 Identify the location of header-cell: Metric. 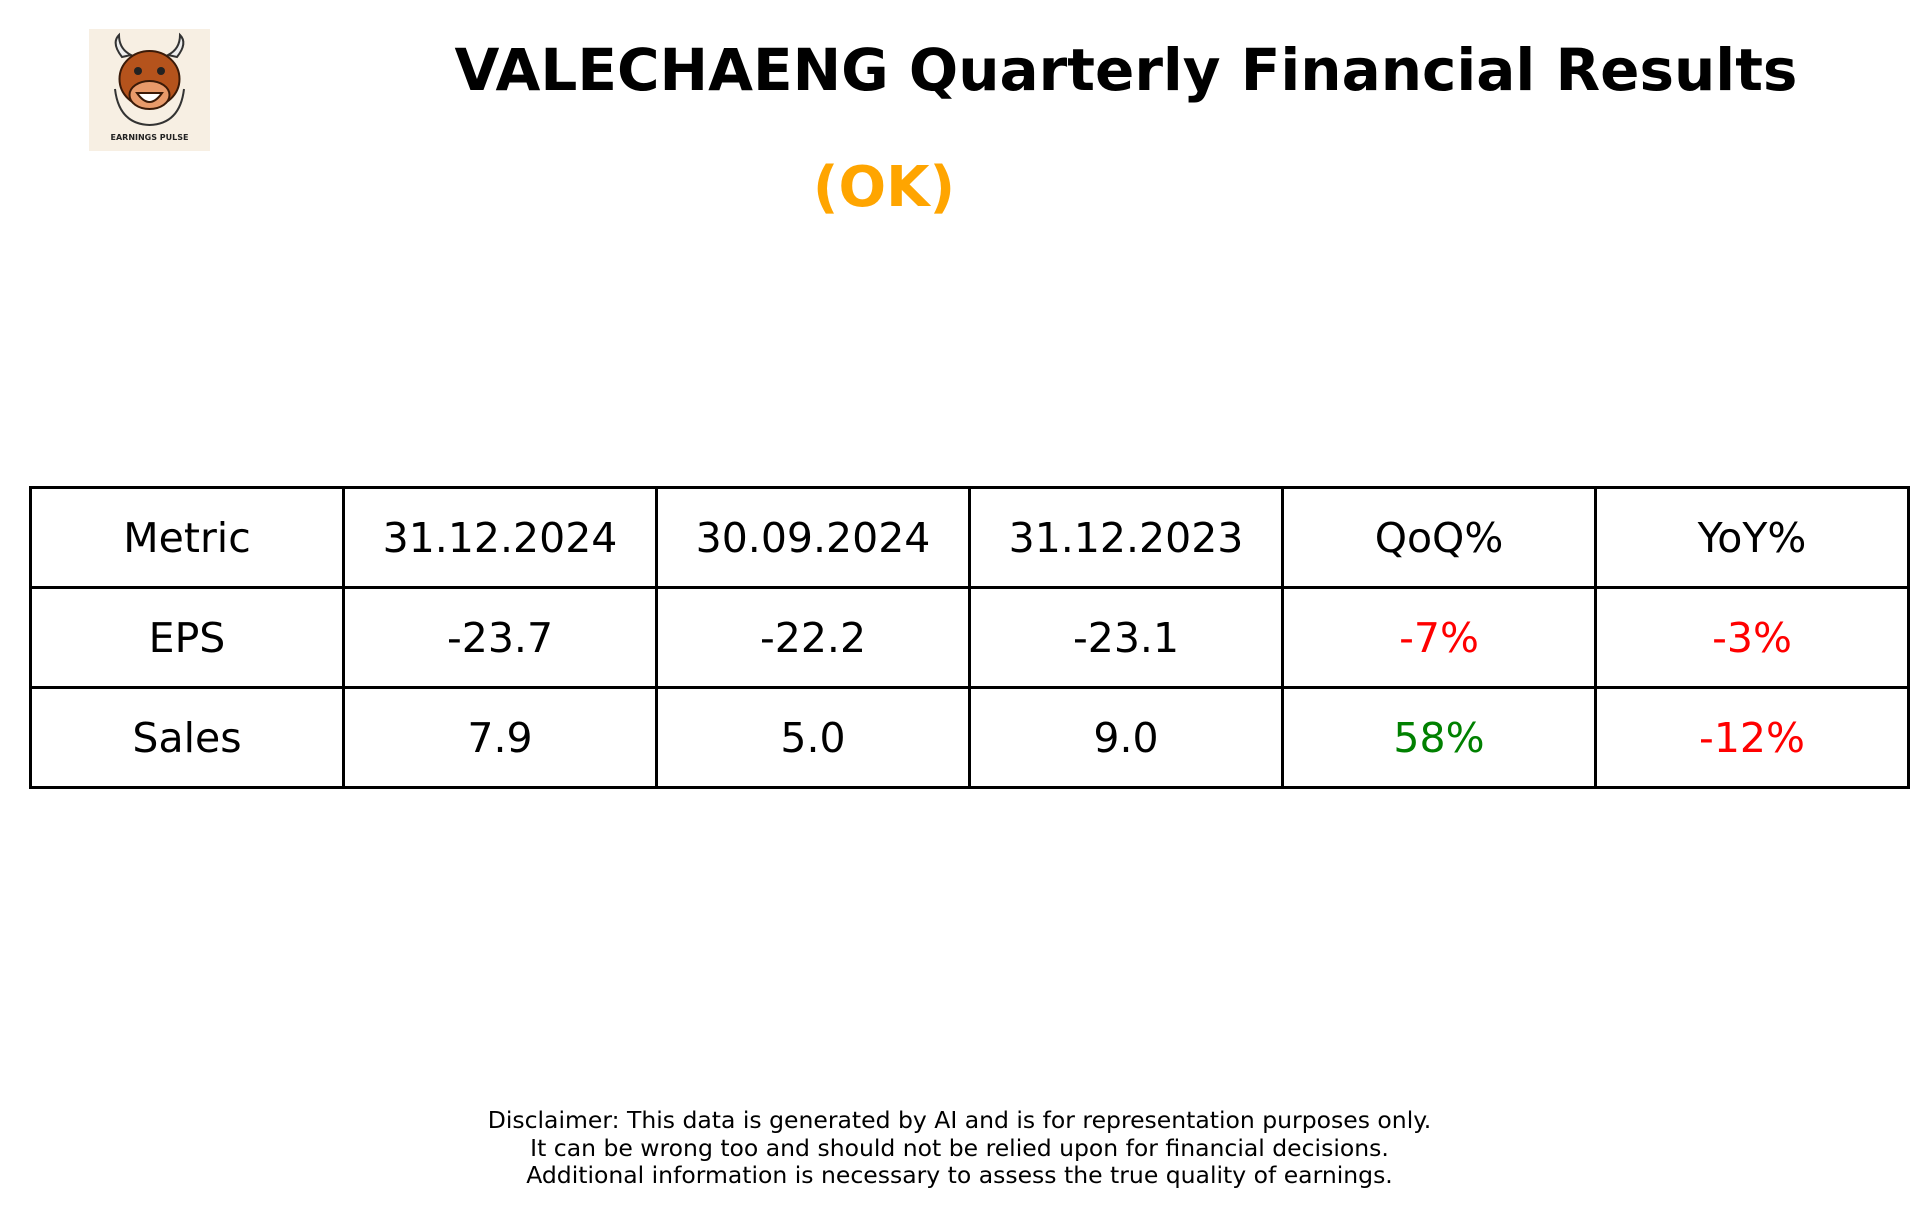
(187, 537).